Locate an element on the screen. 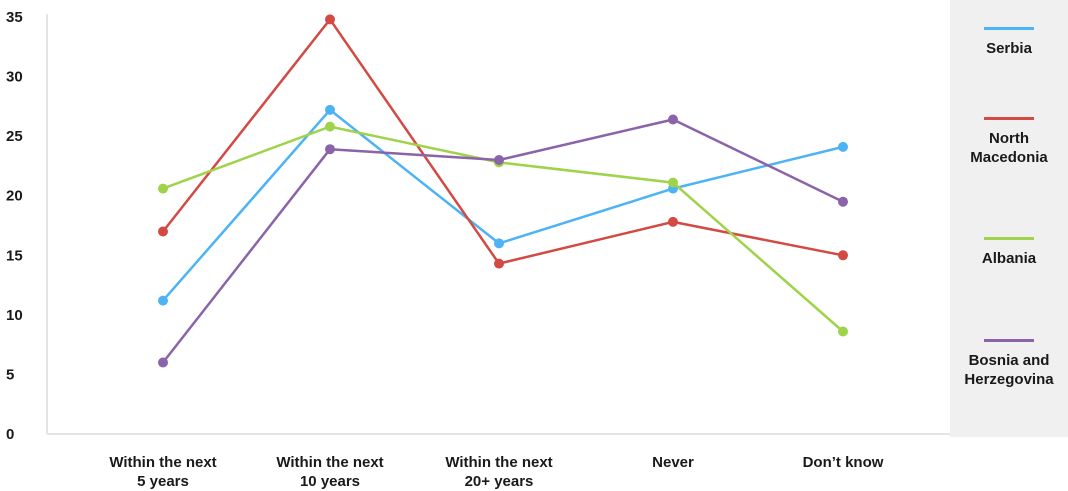  legend-item: Albania is located at coordinates (1009, 252).